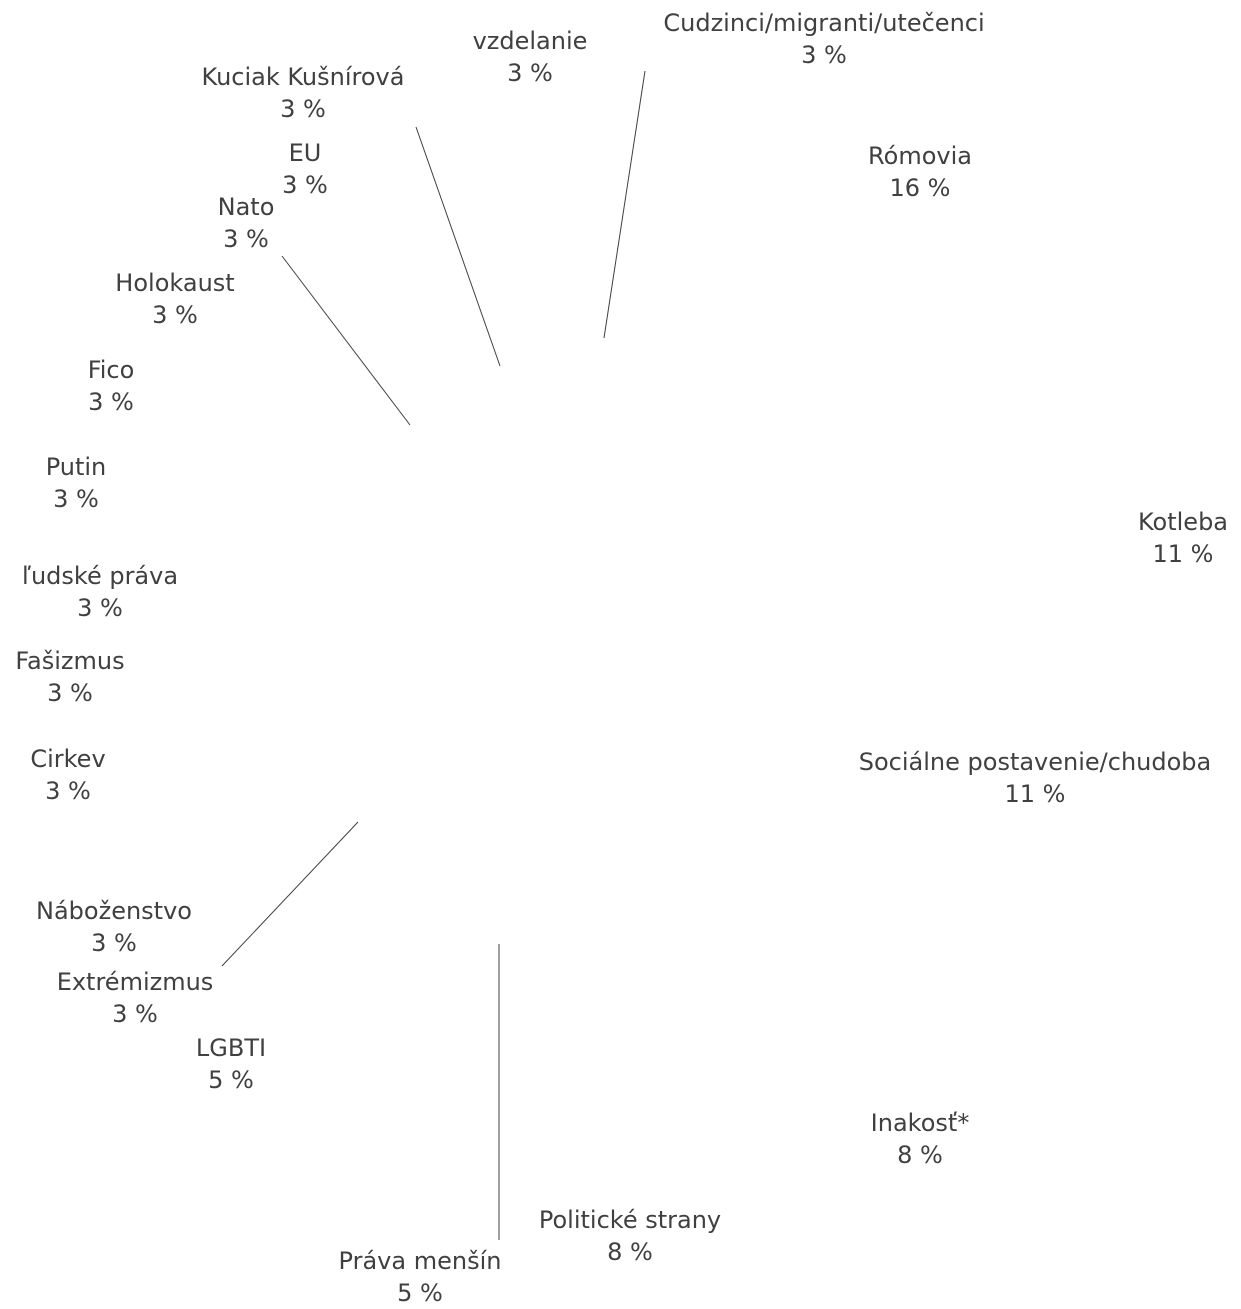 The width and height of the screenshot is (1241, 1309). What do you see at coordinates (111, 370) in the screenshot?
I see `slice-name: Fico` at bounding box center [111, 370].